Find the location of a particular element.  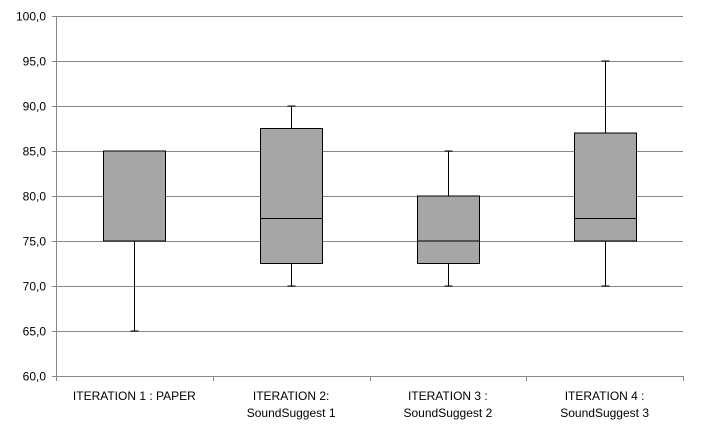

y-axis: 60,0 65,0 70,0 75,0 80,0 85,0 90,0 95,0 100,0 is located at coordinates (36, 197).